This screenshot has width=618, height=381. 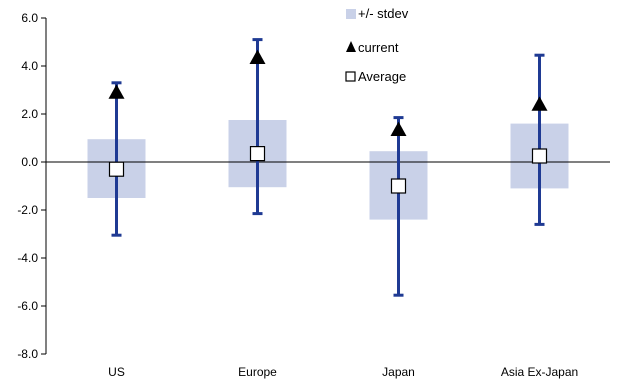 What do you see at coordinates (539, 372) in the screenshot?
I see `category-label: Asia Ex-Japan` at bounding box center [539, 372].